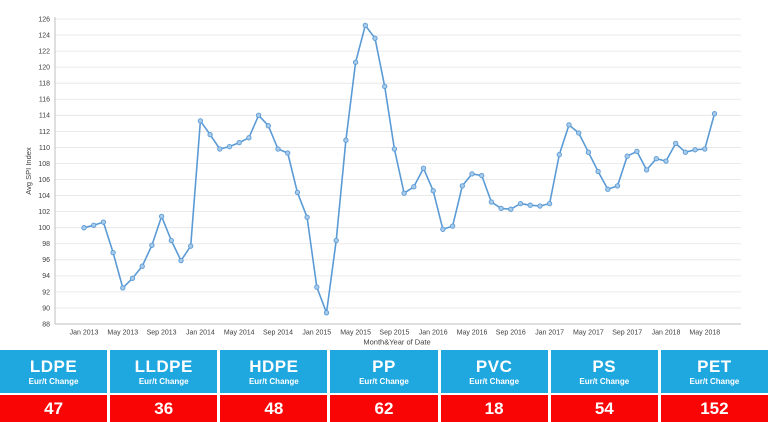 The width and height of the screenshot is (768, 422). What do you see at coordinates (46, 292) in the screenshot?
I see `y-tick-label: 92` at bounding box center [46, 292].